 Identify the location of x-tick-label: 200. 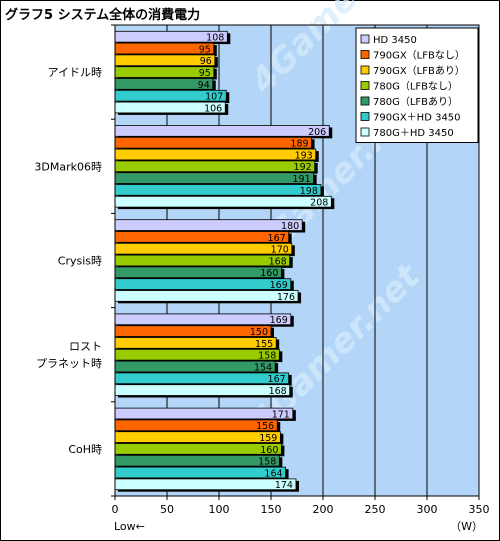
(323, 509).